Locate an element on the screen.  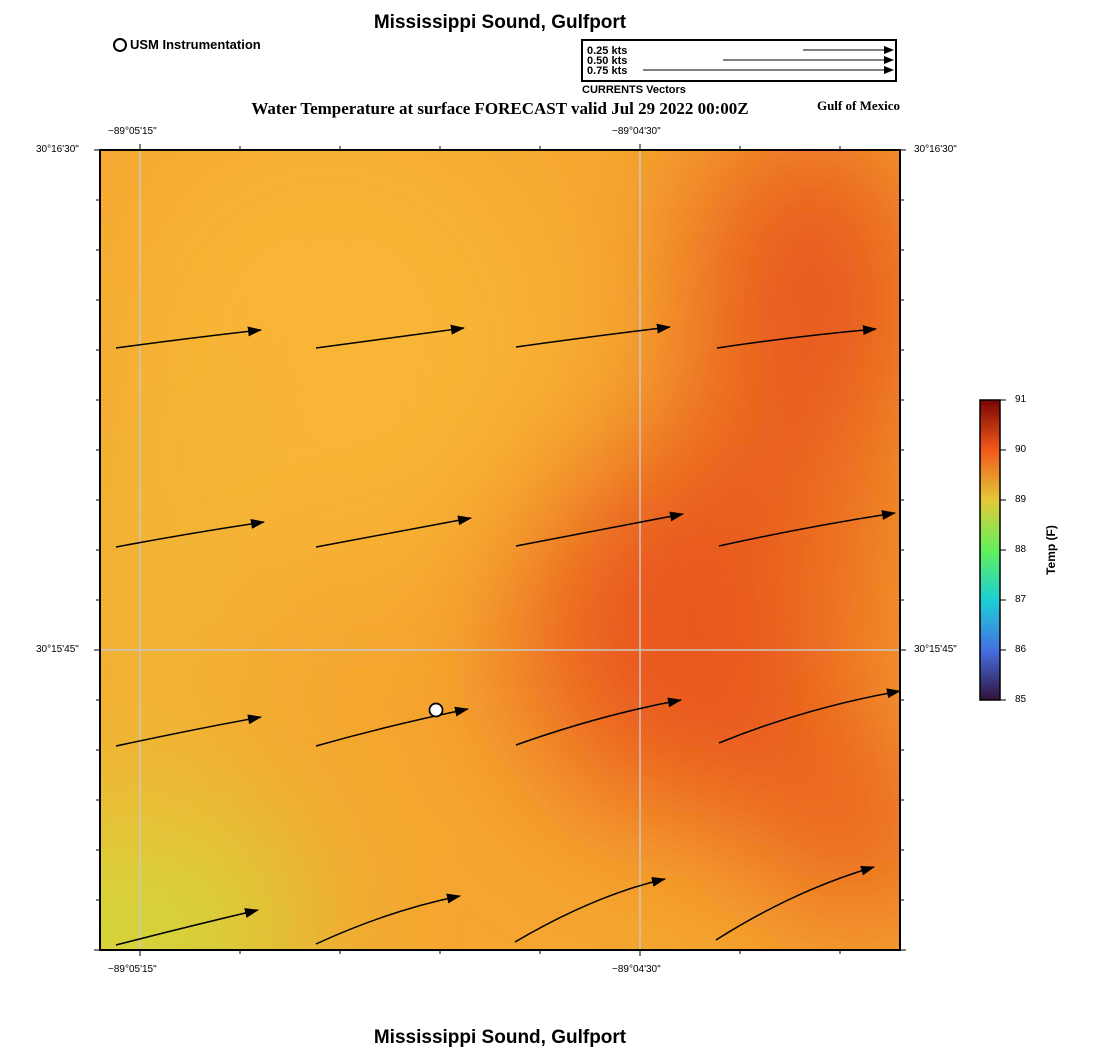
colorbar-tick-label: 91 is located at coordinates (1021, 399).